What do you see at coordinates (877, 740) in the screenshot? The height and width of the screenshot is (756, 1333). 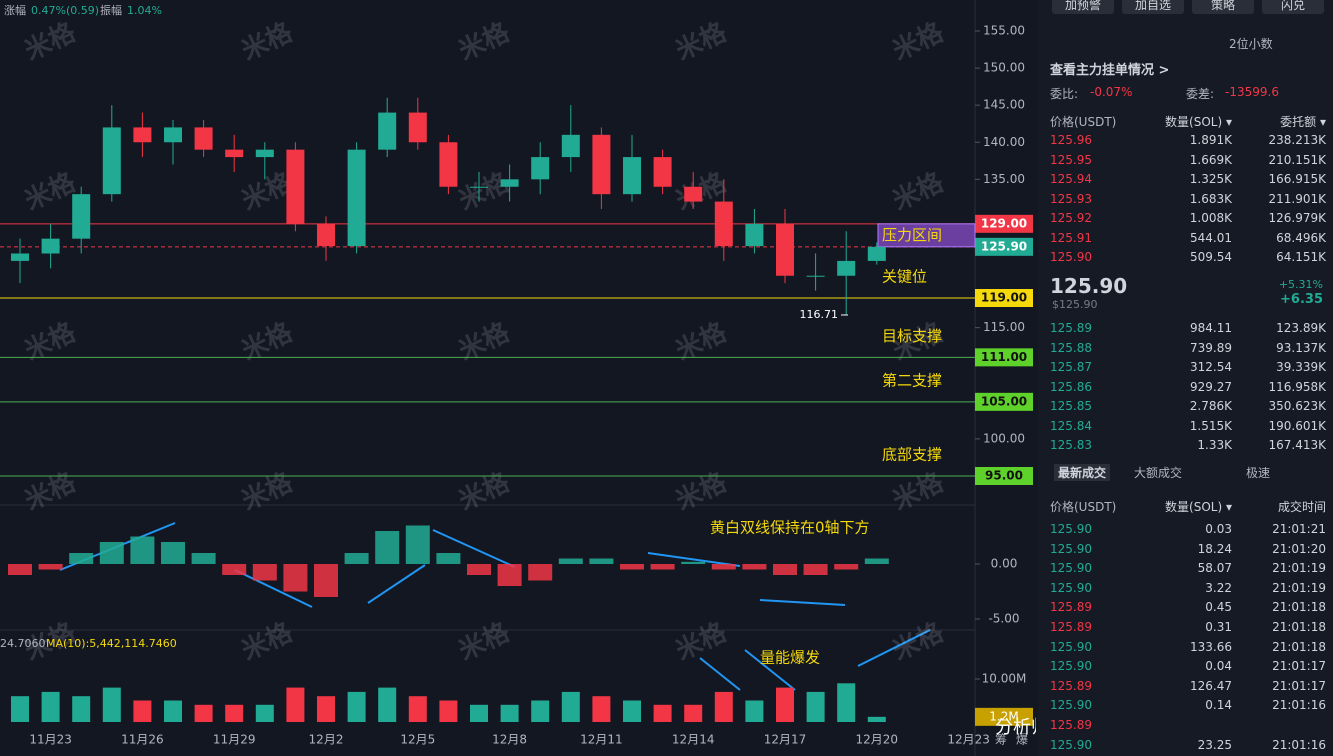 I see `x-tick-label: 12月20` at bounding box center [877, 740].